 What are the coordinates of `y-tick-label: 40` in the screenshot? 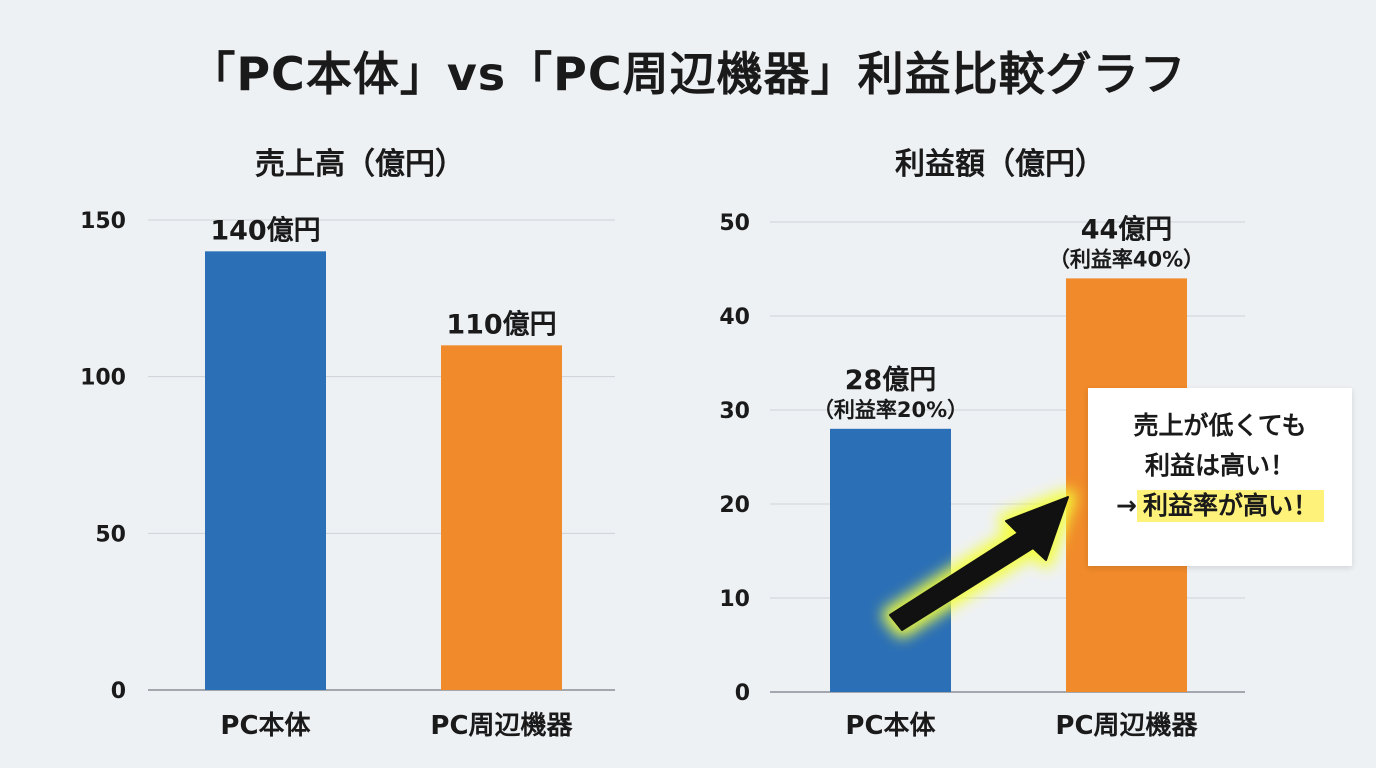 It's located at (734, 317).